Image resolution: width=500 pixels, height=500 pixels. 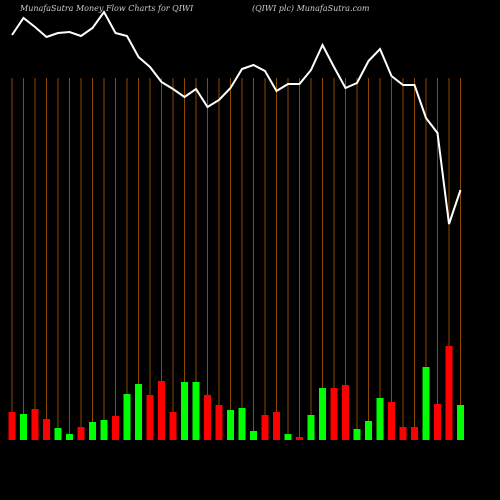 What do you see at coordinates (311, 8) in the screenshot?
I see `chart-subtitle: (QIWI plc) MunafaSutra.com` at bounding box center [311, 8].